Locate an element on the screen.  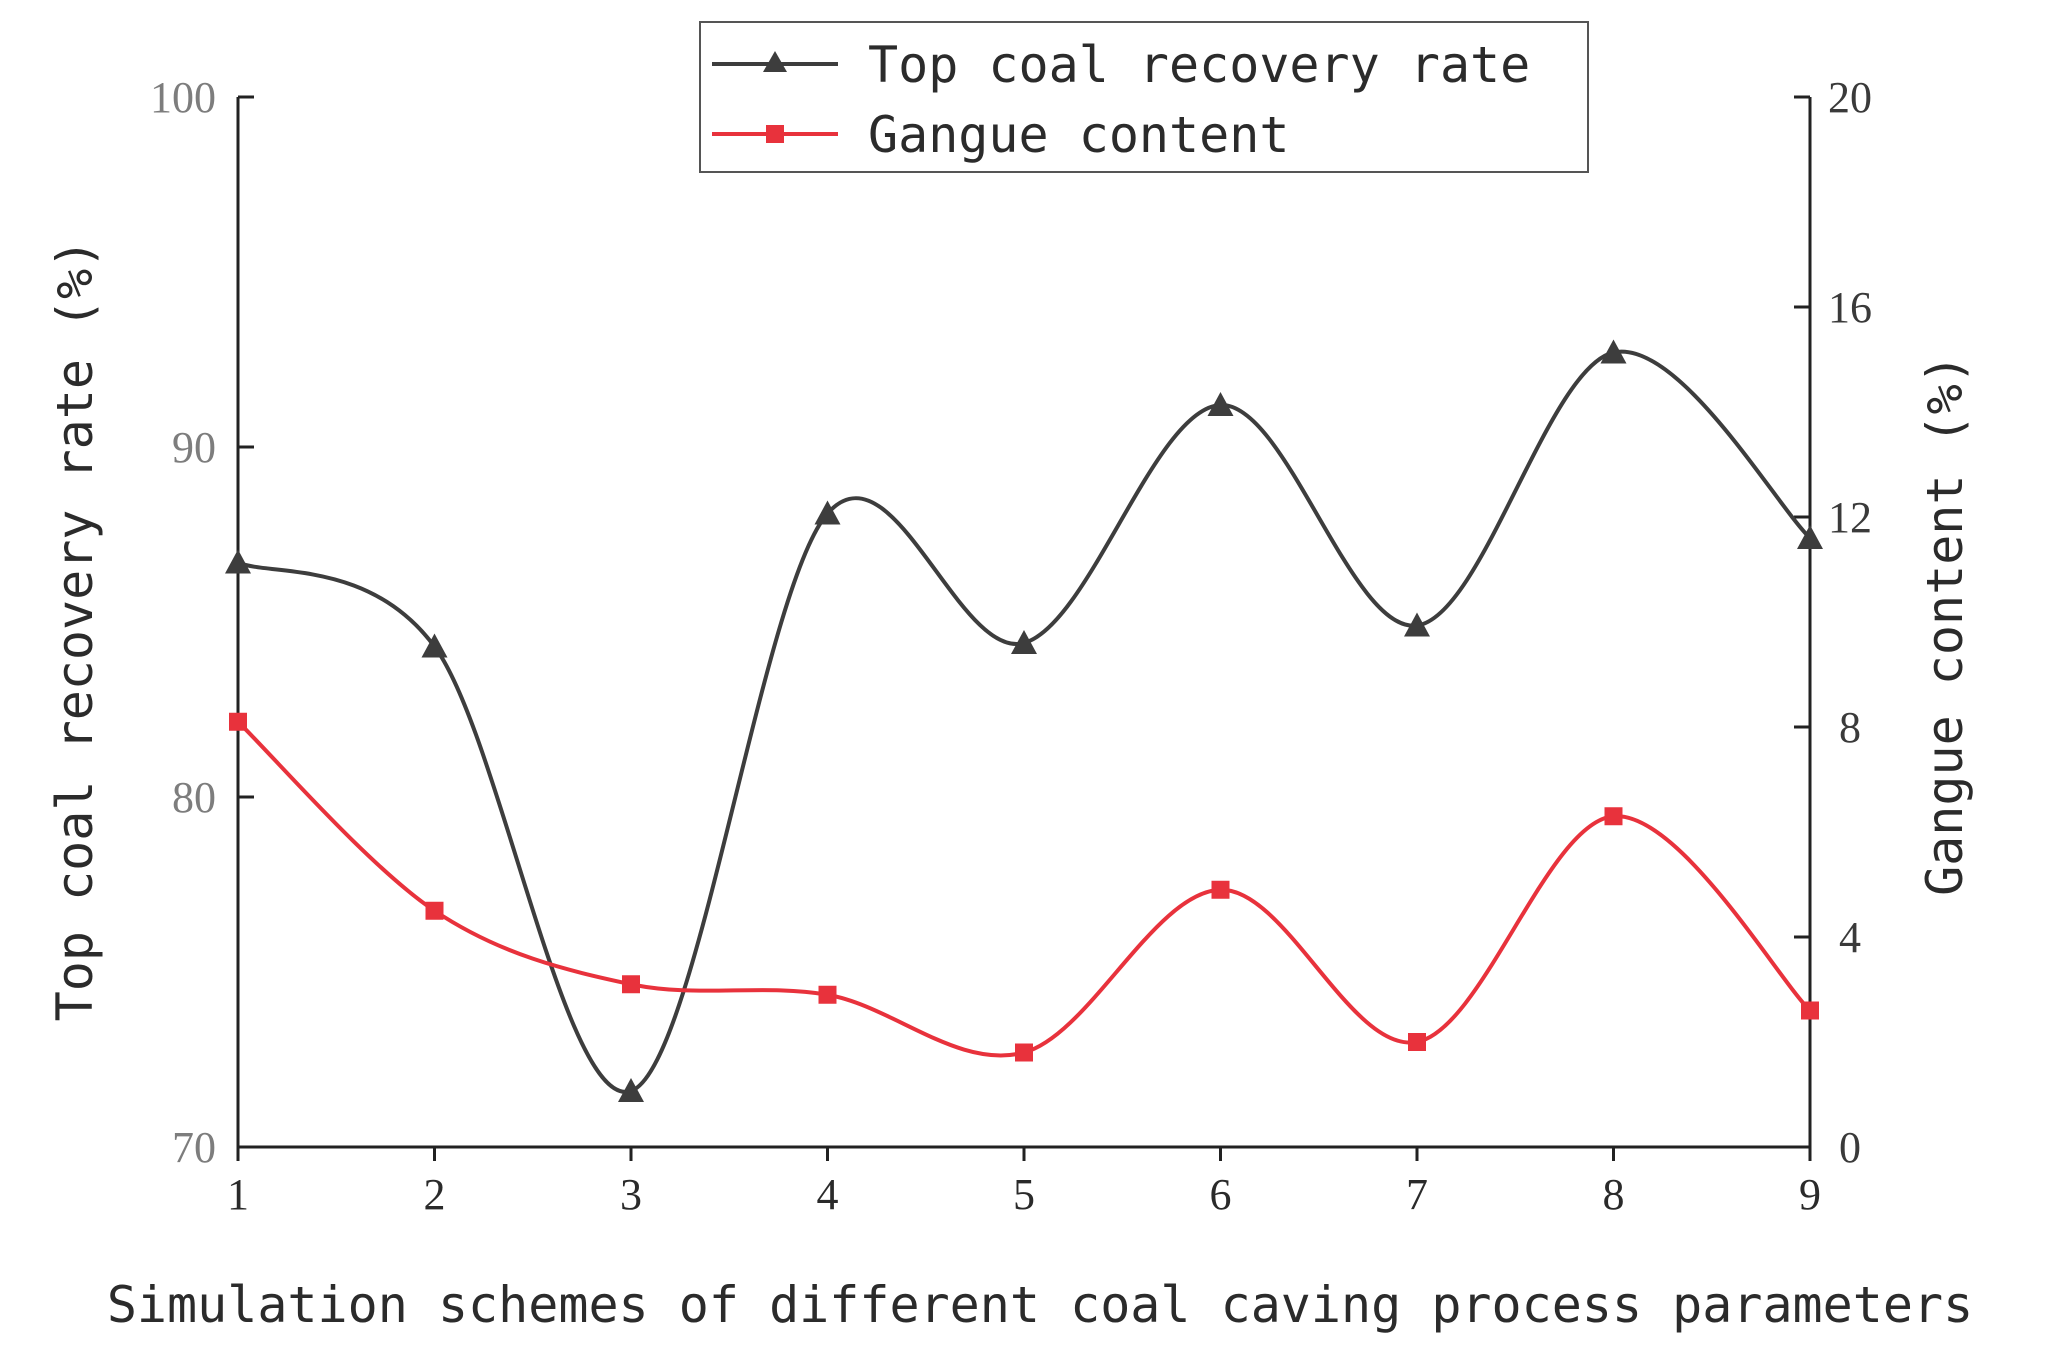
legend: Top coal recovery rate Gangue content is located at coordinates (1144, 97).